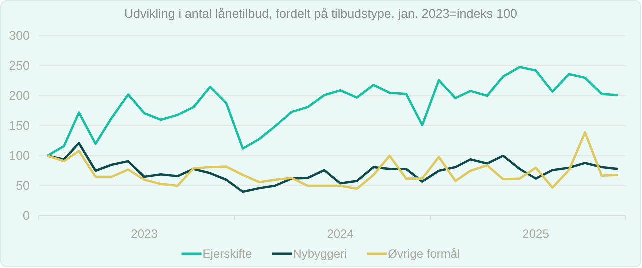  I want to click on chart-title: Udvikling i antal lånetilbud, fordelt på tilbudstype, jan. 2023=indeks 100, so click(321, 14).